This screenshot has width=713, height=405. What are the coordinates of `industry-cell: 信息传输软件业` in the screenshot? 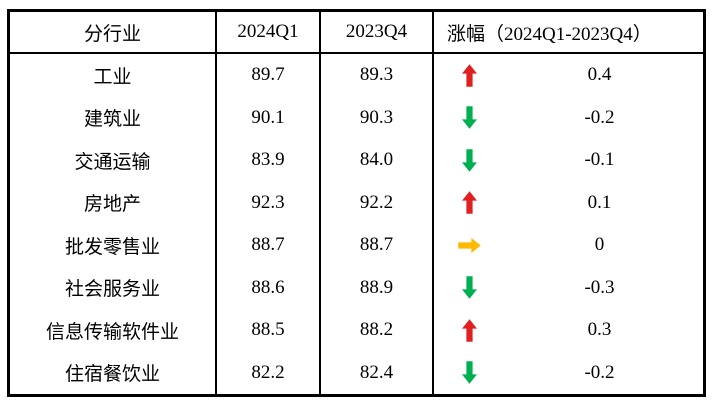 It's located at (113, 330).